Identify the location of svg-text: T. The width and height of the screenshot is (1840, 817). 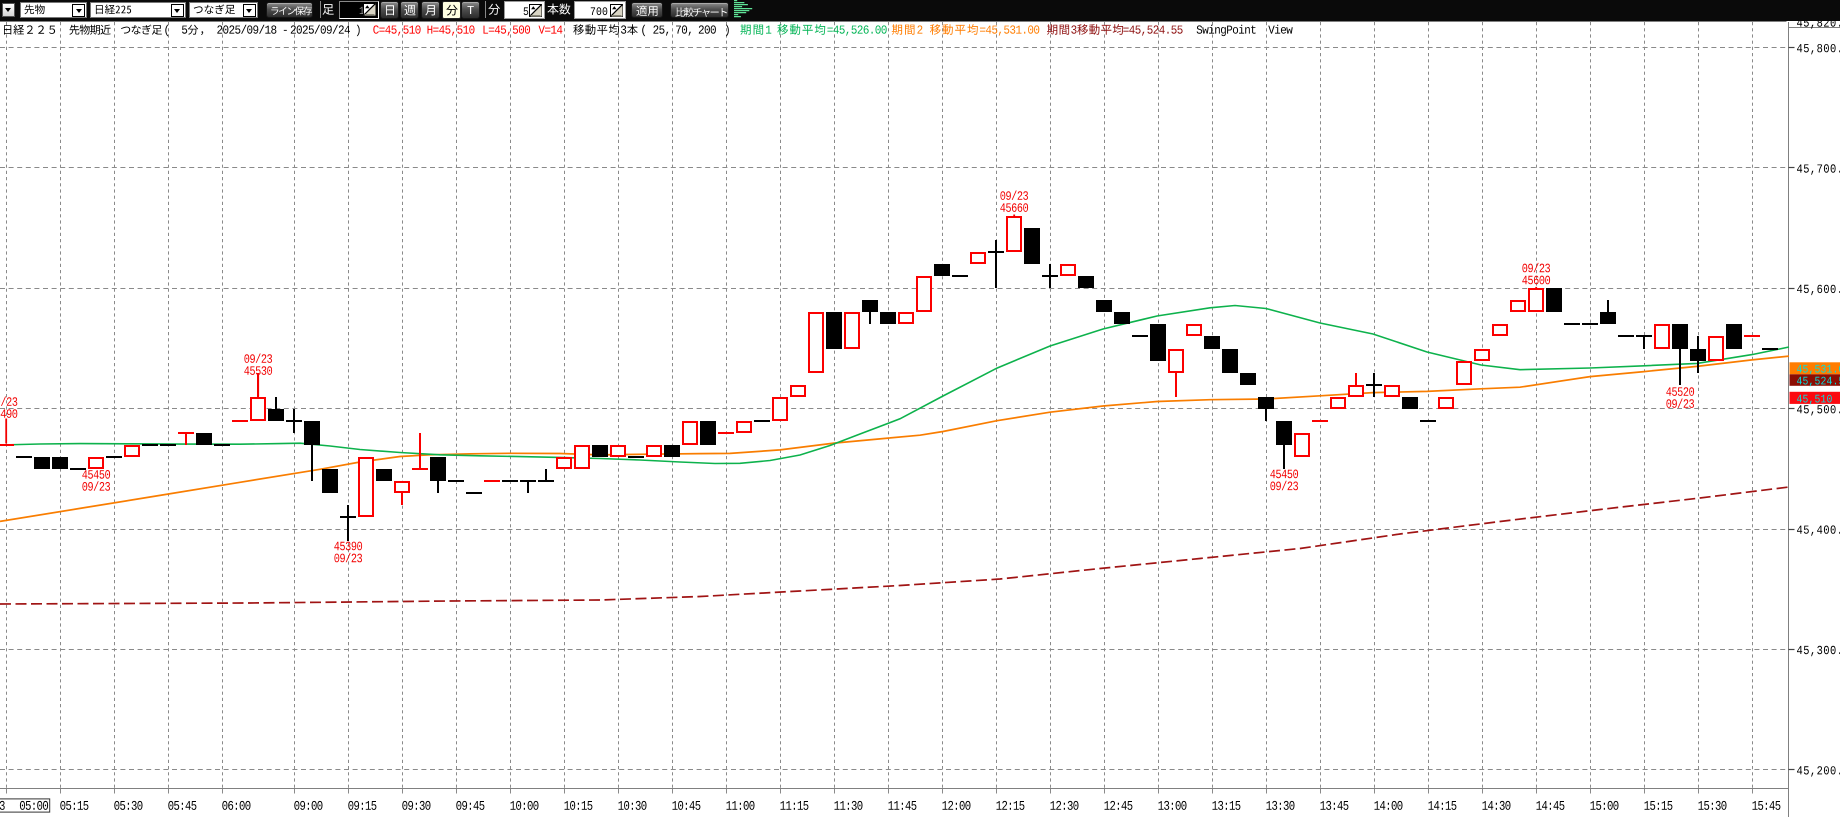
(470, 11).